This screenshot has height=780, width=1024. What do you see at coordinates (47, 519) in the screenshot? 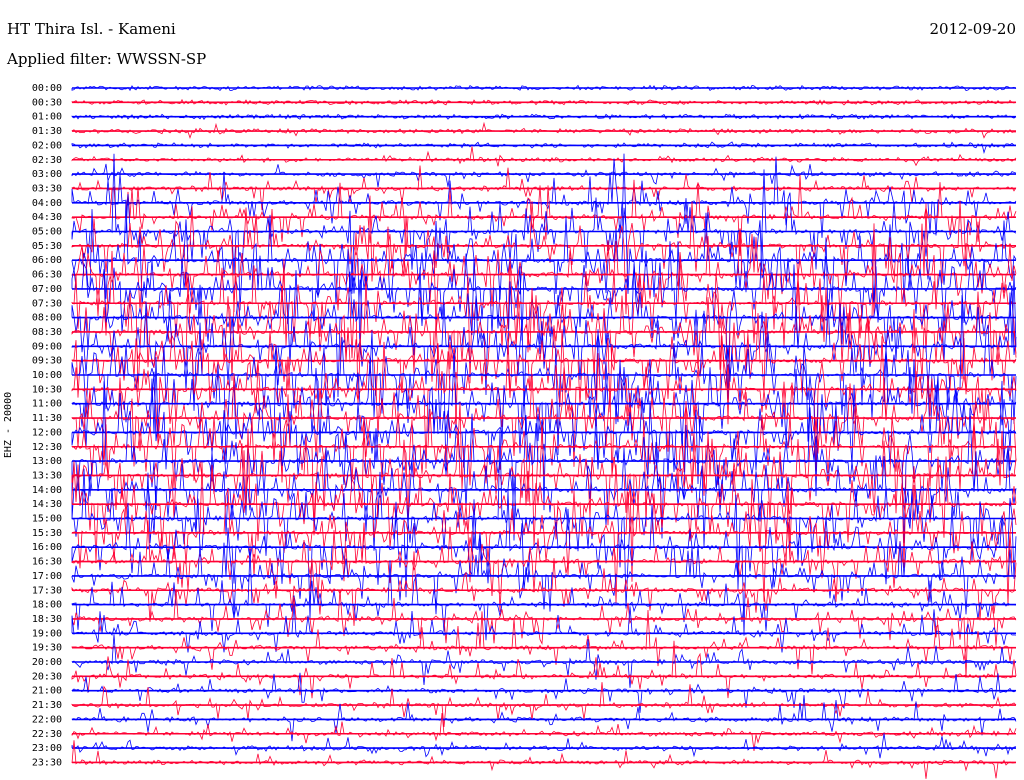
I see `row-tick-label: 15:00` at bounding box center [47, 519].